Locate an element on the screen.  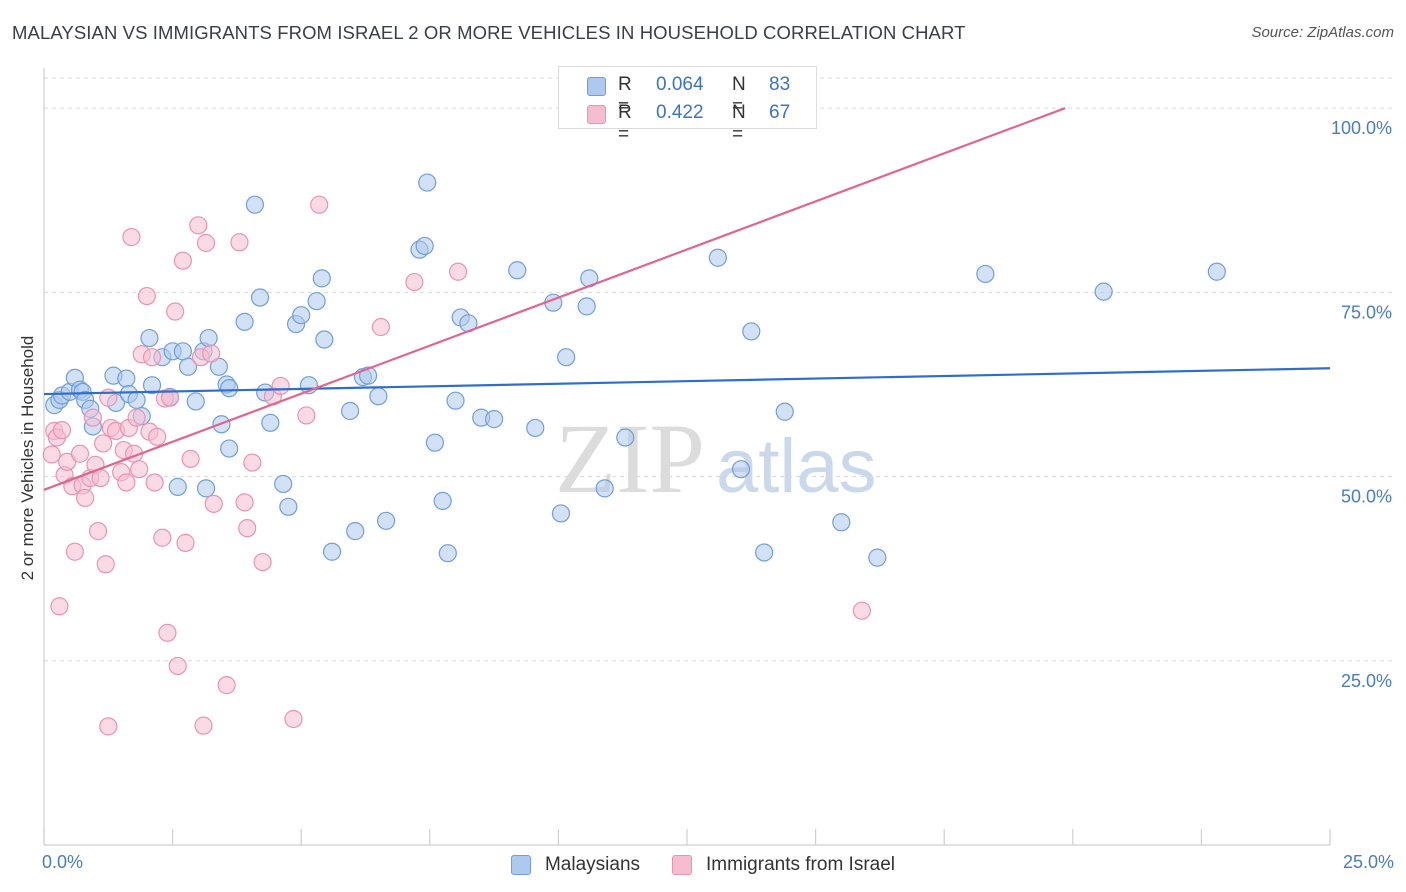
legend-swatch-pink is located at coordinates (682, 865).